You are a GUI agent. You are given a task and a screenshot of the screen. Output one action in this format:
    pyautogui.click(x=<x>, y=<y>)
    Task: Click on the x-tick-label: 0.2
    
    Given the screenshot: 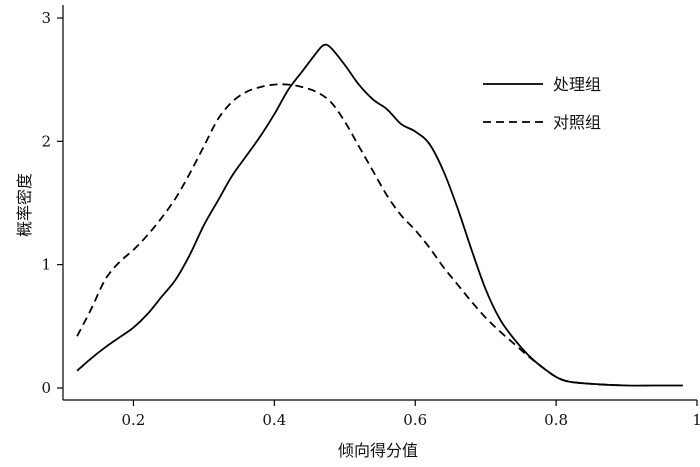 What is the action you would take?
    pyautogui.click(x=134, y=420)
    